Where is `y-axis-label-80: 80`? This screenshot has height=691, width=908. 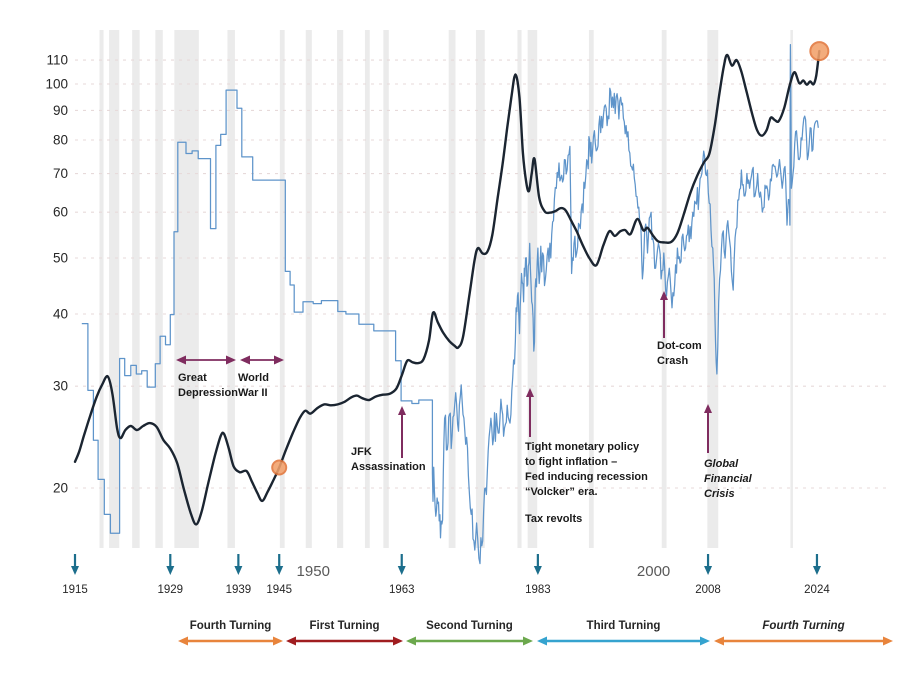
y-axis-label-80: 80 is located at coordinates (60, 140).